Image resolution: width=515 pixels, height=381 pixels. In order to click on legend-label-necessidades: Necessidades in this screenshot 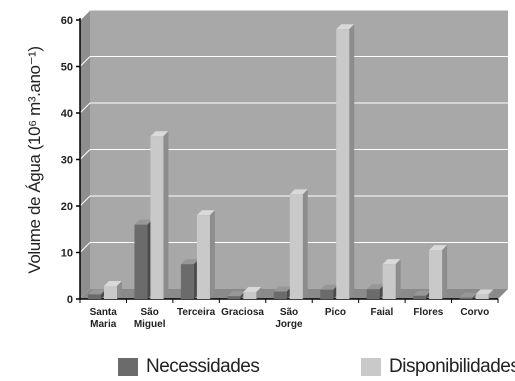, I will do `click(203, 366)`.